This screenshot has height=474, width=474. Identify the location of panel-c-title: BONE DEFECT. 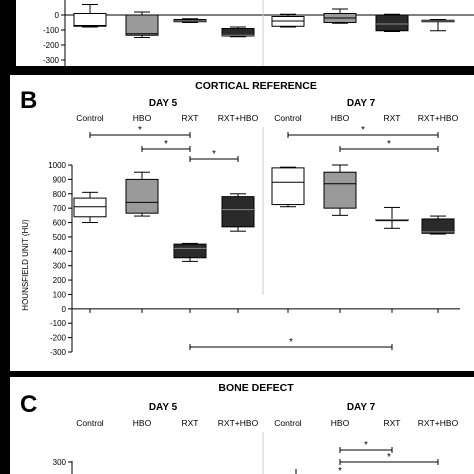
(256, 388).